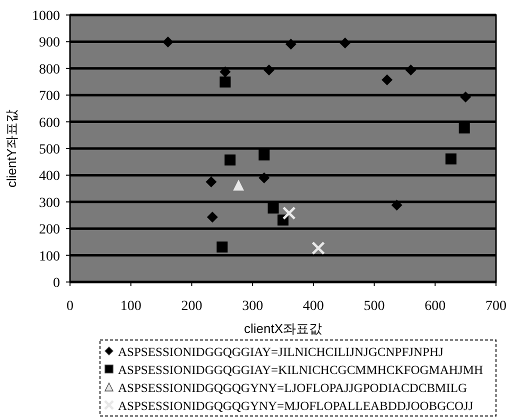 This screenshot has width=512, height=418. What do you see at coordinates (283, 328) in the screenshot?
I see `x-axis-title: clientX좌표값` at bounding box center [283, 328].